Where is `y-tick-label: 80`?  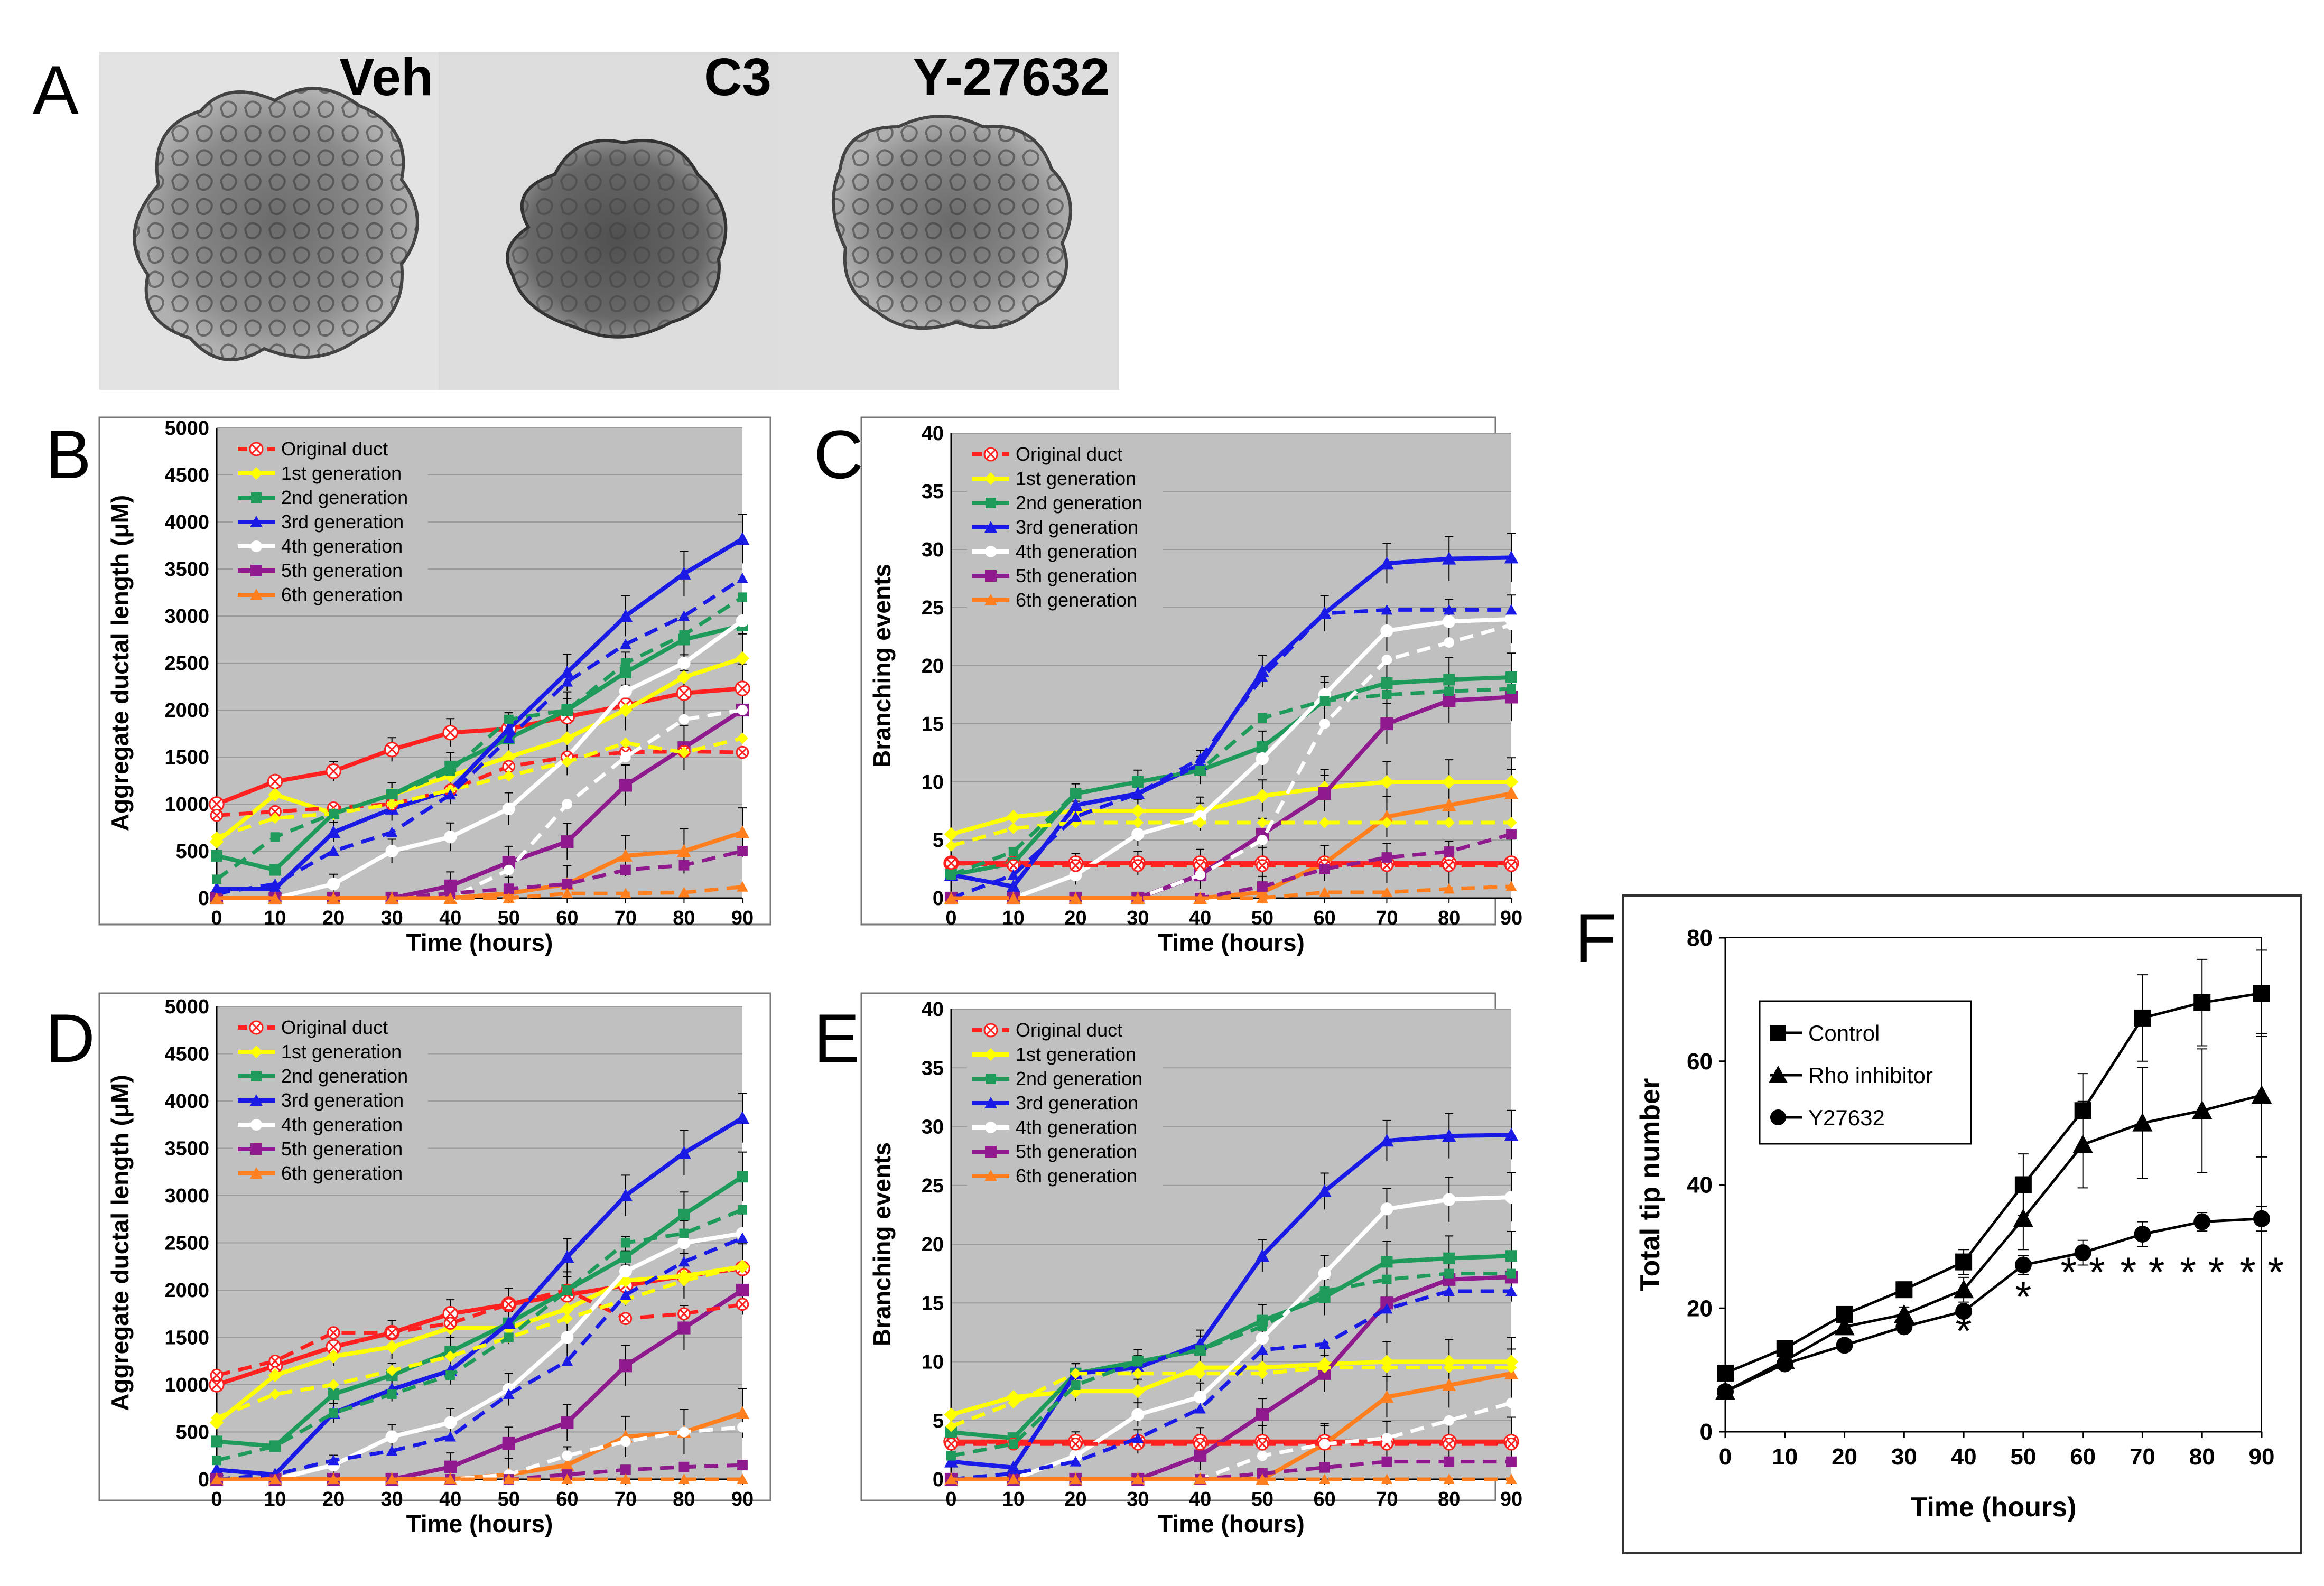 y-tick-label: 80 is located at coordinates (1700, 938).